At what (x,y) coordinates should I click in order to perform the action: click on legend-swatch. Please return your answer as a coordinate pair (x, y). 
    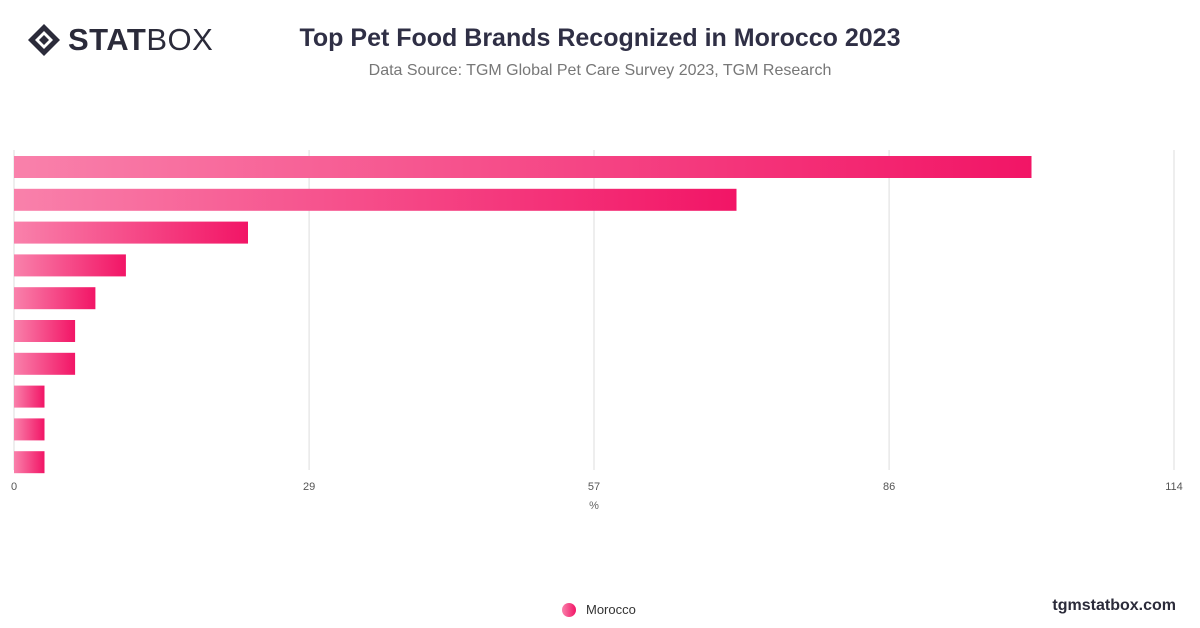
    Looking at the image, I should click on (569, 609).